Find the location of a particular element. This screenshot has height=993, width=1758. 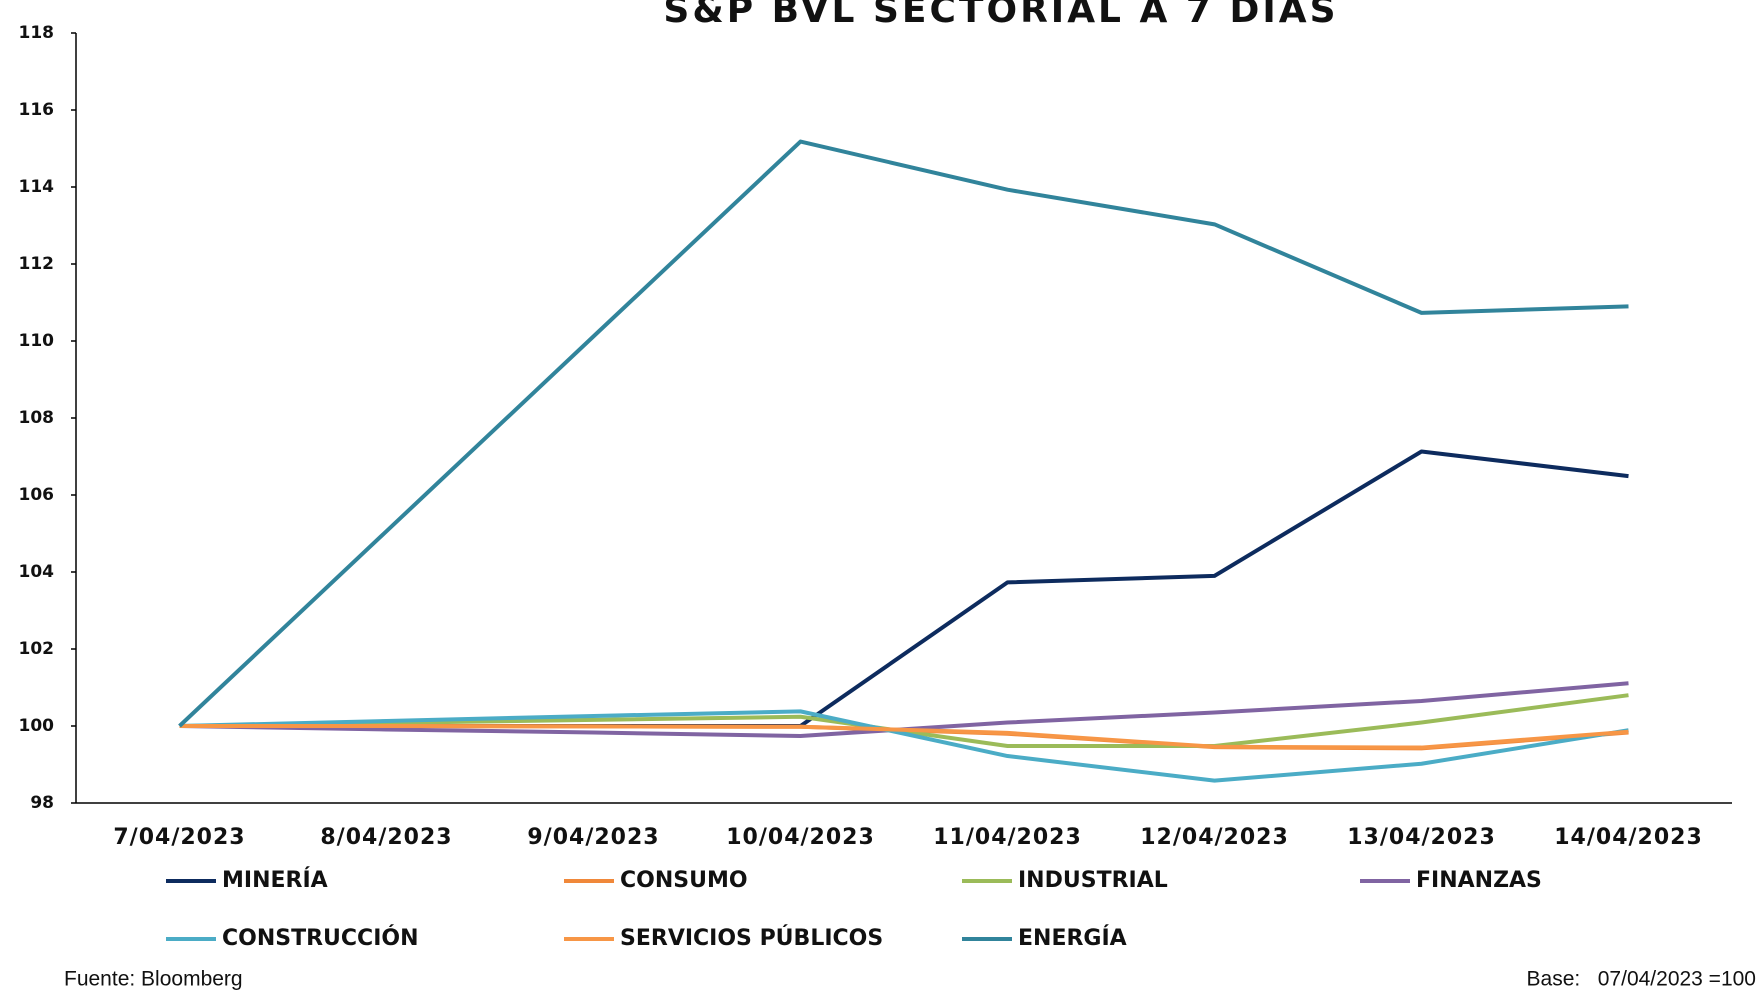

x-tick-label: 7/04/2023 is located at coordinates (179, 837).